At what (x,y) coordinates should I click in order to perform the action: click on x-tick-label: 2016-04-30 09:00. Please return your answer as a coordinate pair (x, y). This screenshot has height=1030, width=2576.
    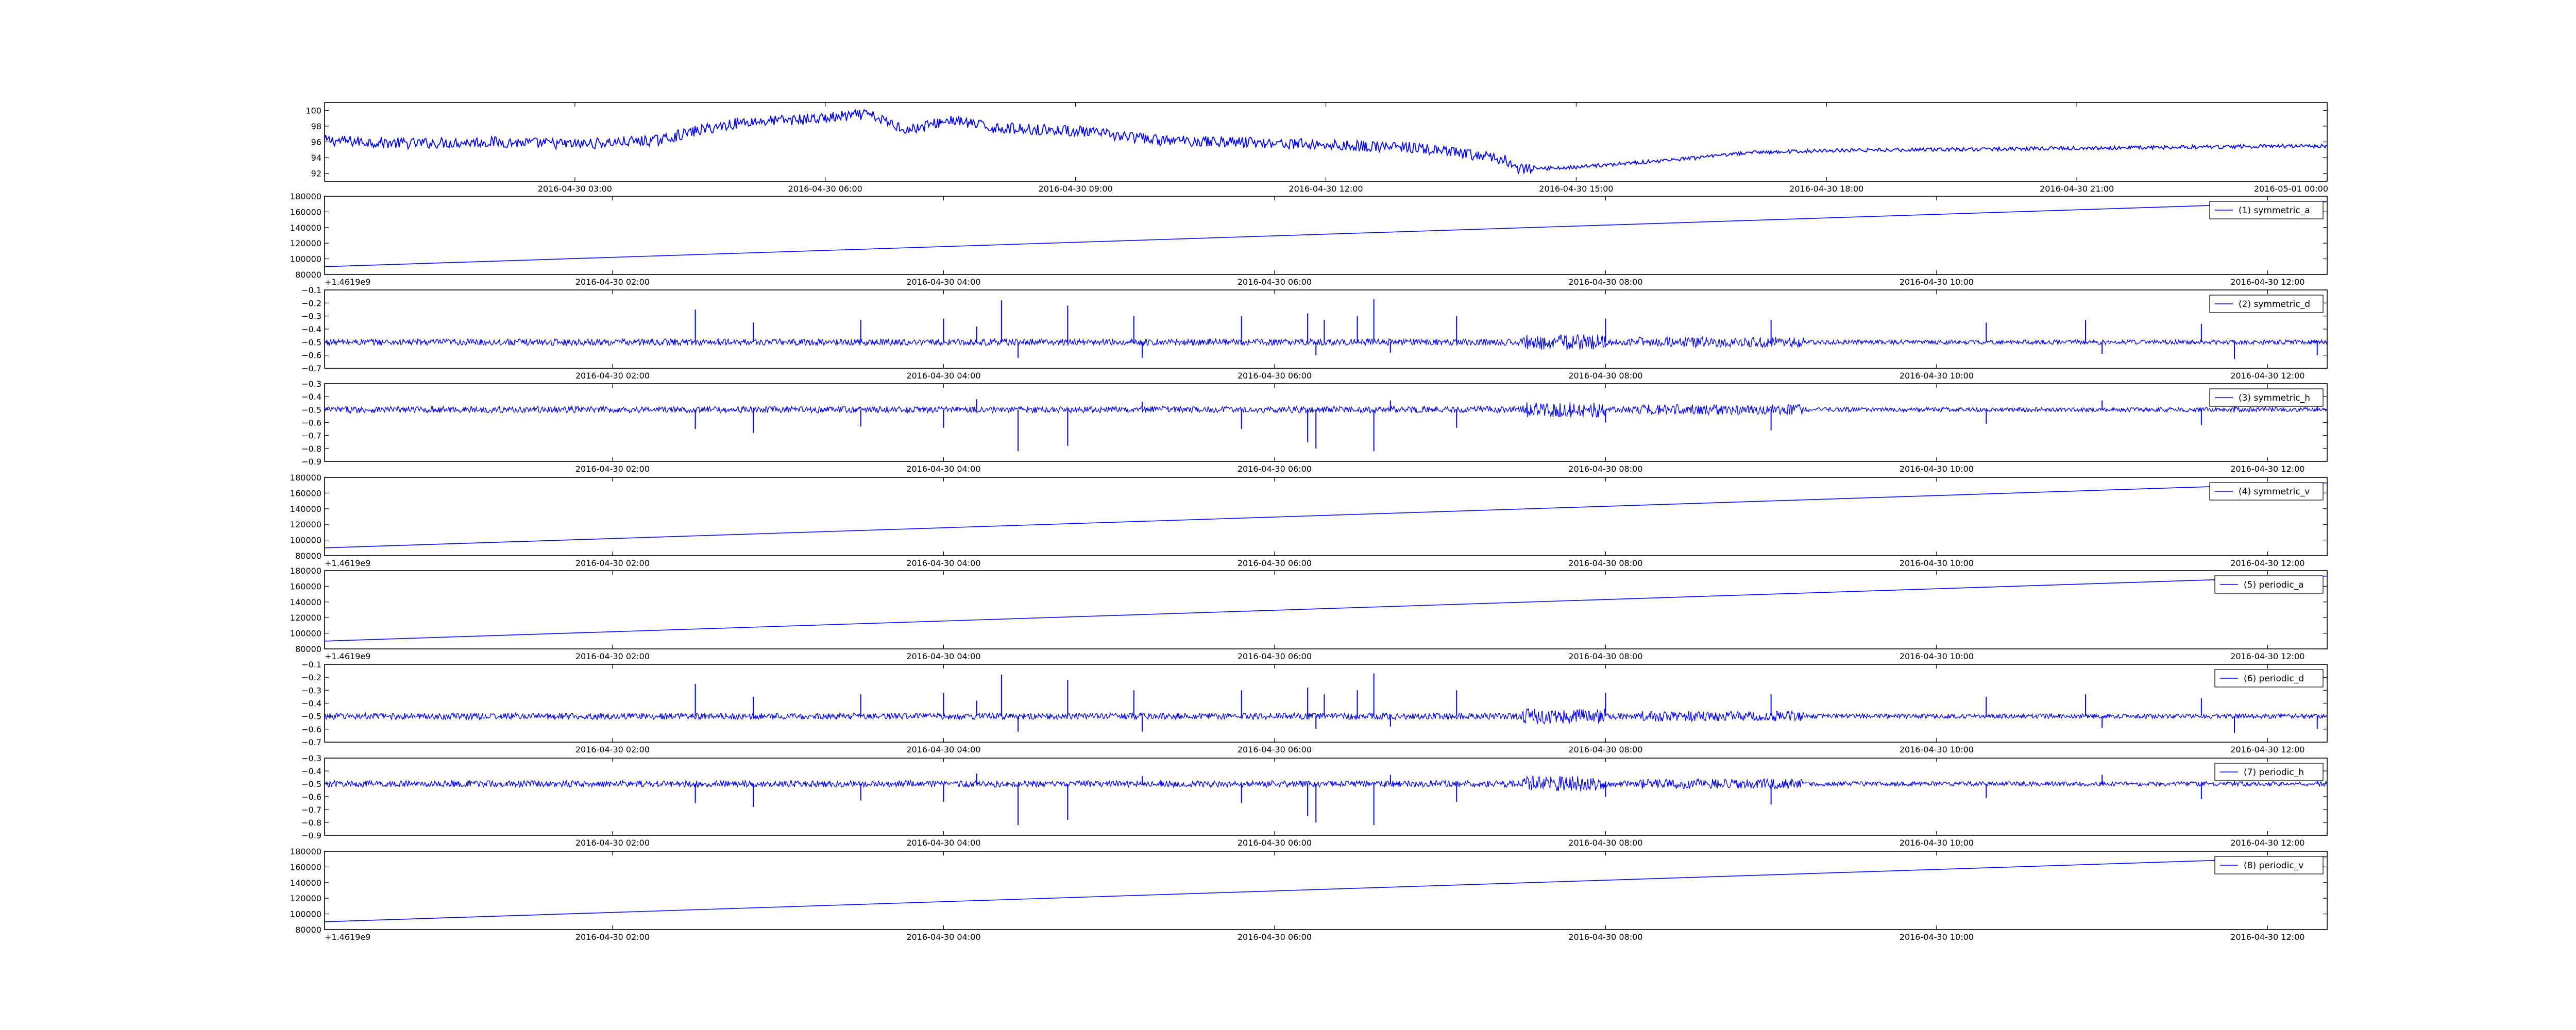
    Looking at the image, I should click on (1076, 189).